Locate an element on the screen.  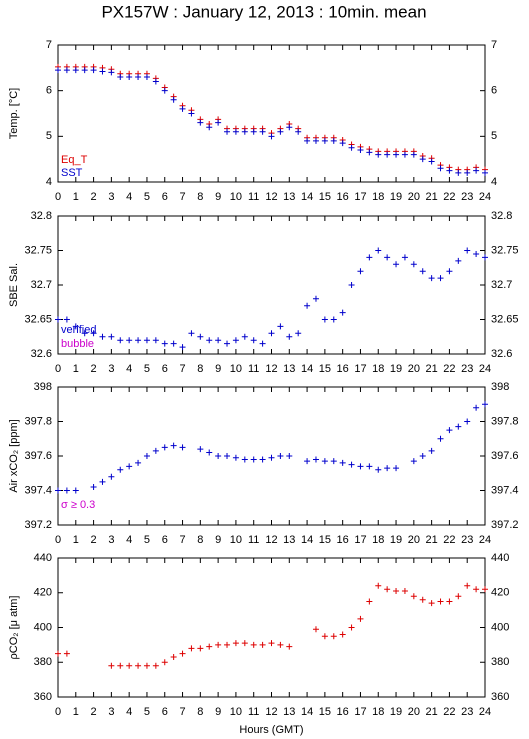
y-tick-label: 360 is located at coordinates (43, 697).